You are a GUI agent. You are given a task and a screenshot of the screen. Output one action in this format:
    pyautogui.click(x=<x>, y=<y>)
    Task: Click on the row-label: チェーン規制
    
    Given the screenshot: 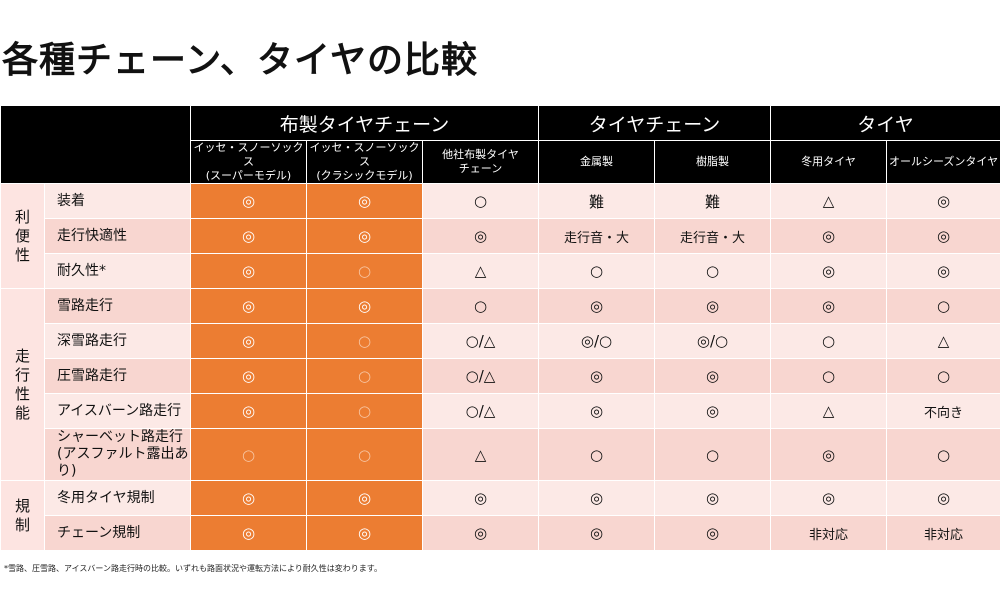 What is the action you would take?
    pyautogui.click(x=117, y=533)
    